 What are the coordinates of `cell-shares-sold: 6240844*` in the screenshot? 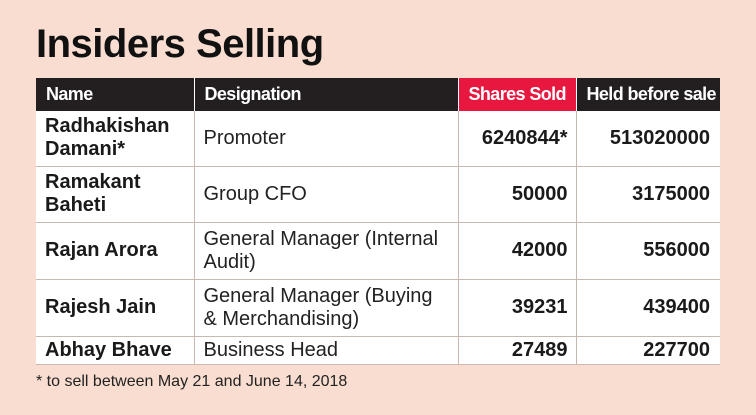 It's located at (517, 139).